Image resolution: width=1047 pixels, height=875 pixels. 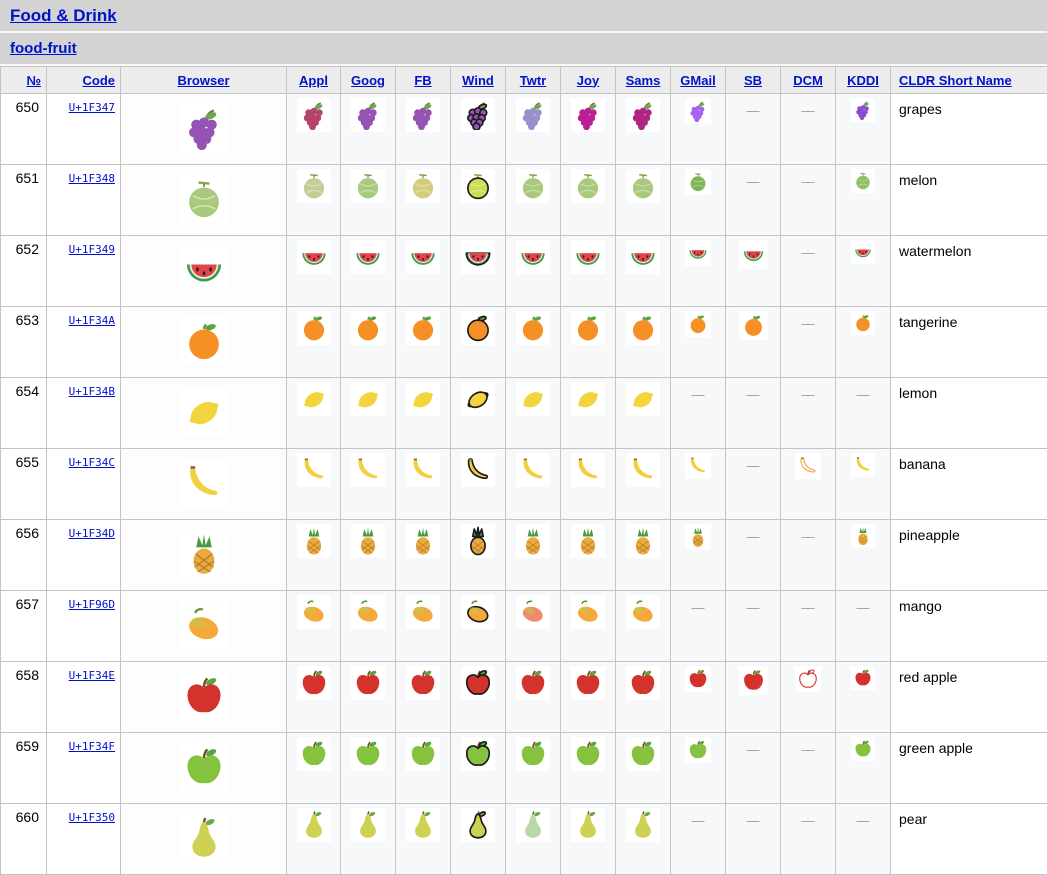 I want to click on subsection-header: food-fruit, so click(x=523, y=49).